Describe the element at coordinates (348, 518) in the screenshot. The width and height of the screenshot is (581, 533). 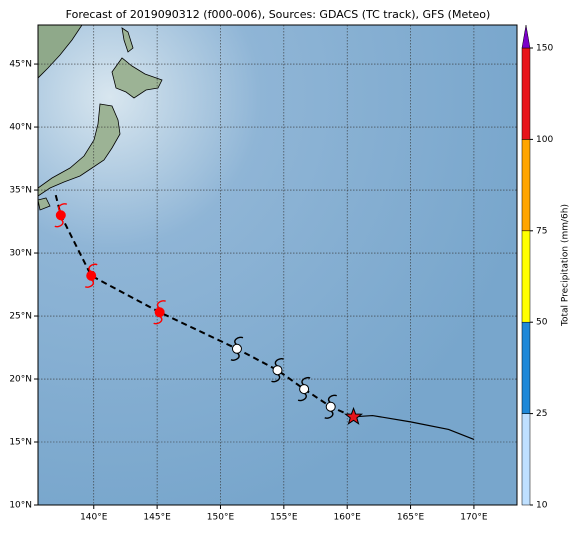
I see `x-tick-label: 160°E` at that location.